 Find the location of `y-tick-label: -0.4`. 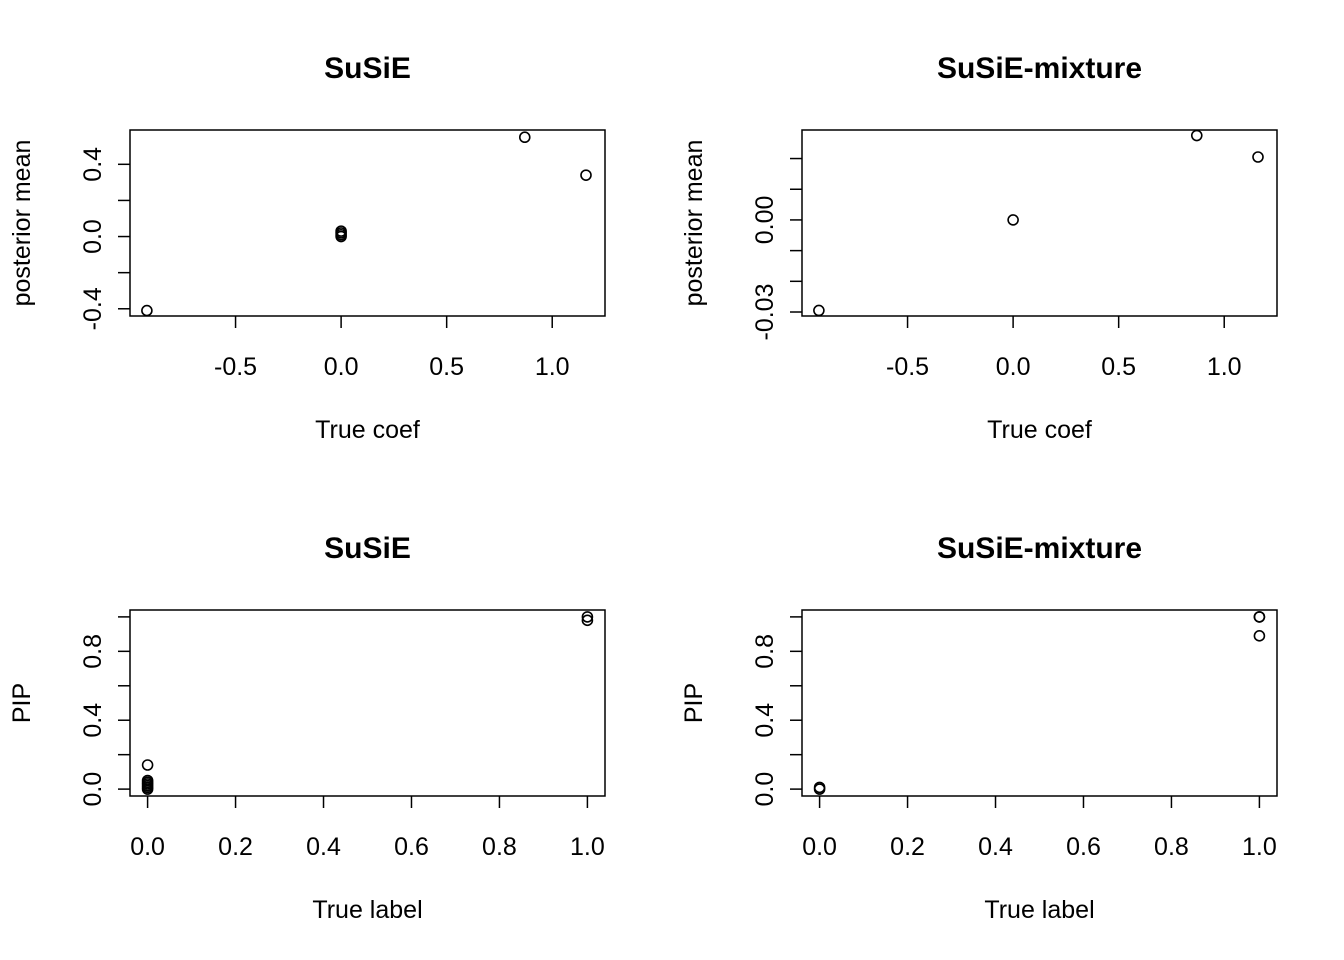

y-tick-label: -0.4 is located at coordinates (93, 308).